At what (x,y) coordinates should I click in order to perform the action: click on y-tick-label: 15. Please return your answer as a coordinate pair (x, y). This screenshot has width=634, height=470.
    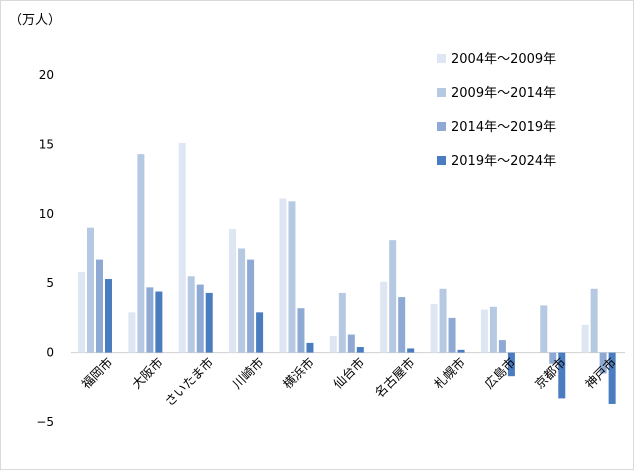
    Looking at the image, I should click on (46, 144).